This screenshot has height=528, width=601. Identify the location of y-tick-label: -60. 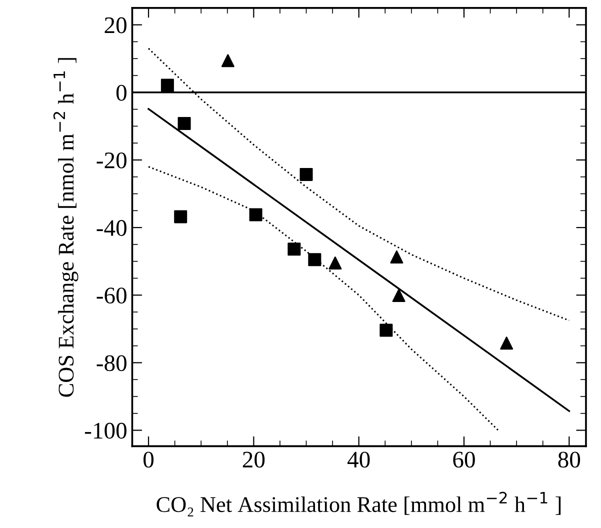
(111, 296).